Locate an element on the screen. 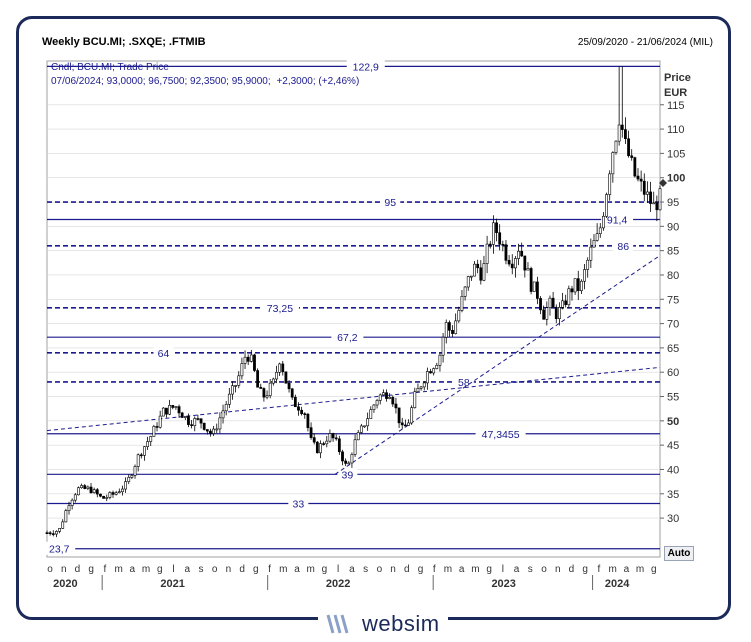  y-tick-label: 115 is located at coordinates (676, 106).